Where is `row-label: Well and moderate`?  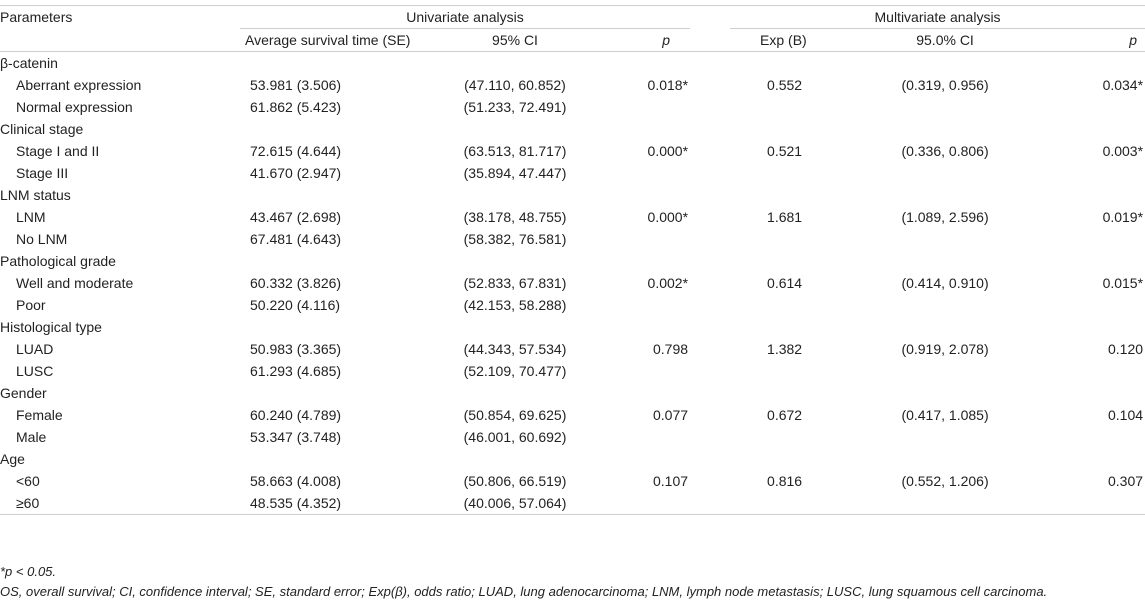
row-label: Well and moderate is located at coordinates (75, 283).